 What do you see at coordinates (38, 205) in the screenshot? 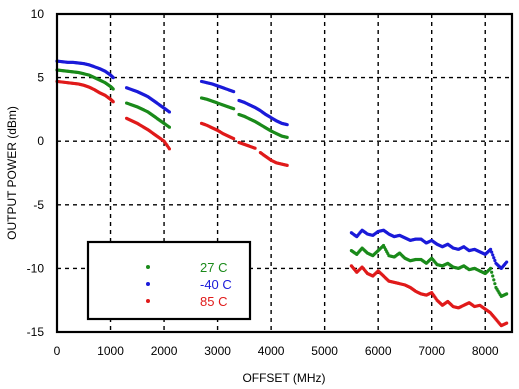
I see `y-tick-label: -5` at bounding box center [38, 205].